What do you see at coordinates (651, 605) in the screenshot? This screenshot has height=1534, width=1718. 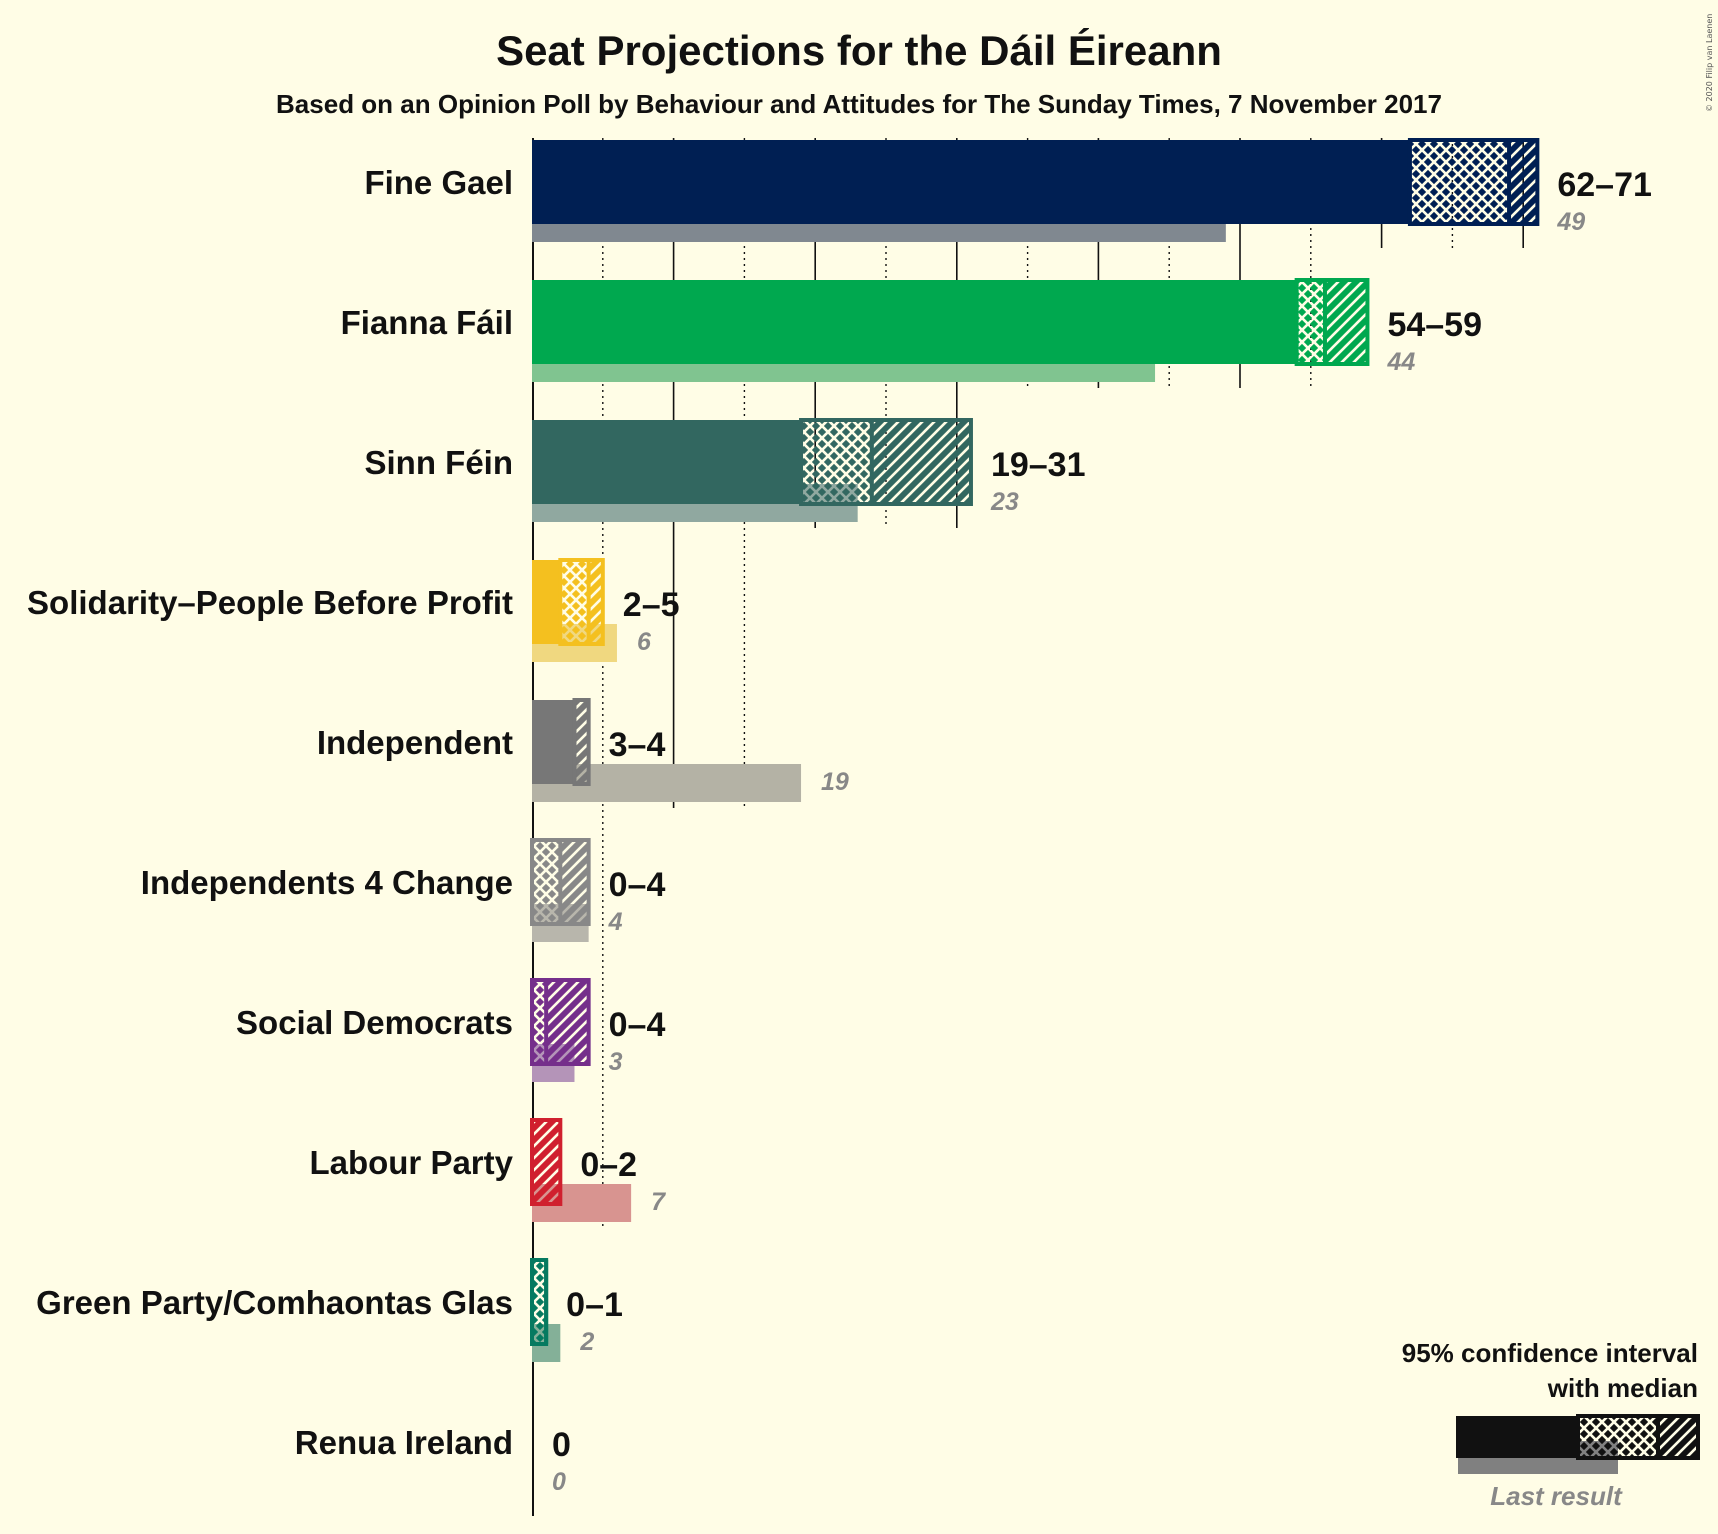 I see `range-label: 2–5` at bounding box center [651, 605].